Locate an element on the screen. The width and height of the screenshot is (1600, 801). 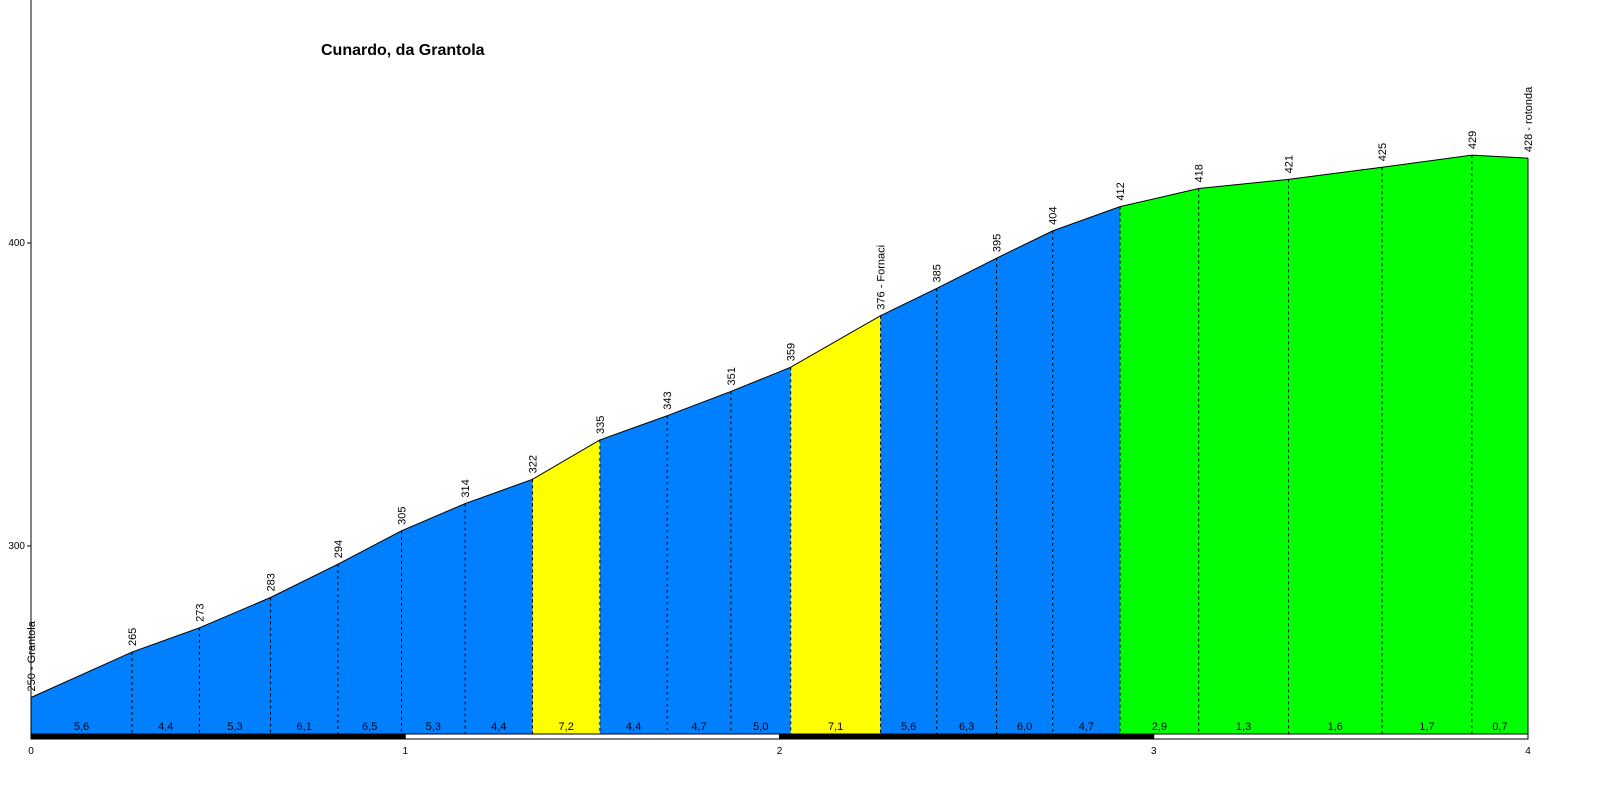
altitude-label: 359 is located at coordinates (792, 352).